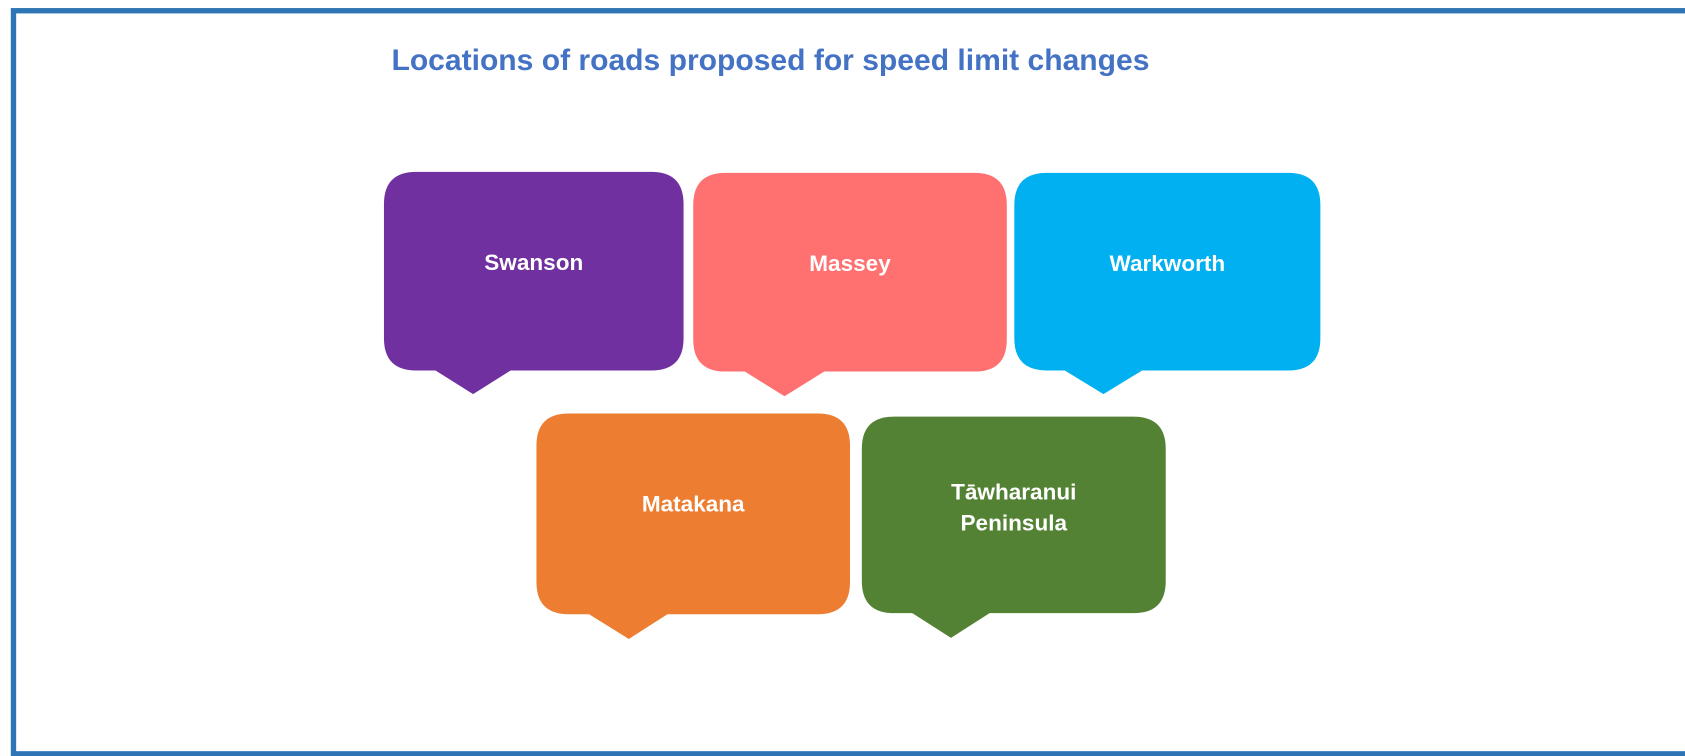  Describe the element at coordinates (1014, 523) in the screenshot. I see `node-label: Peninsula` at that location.